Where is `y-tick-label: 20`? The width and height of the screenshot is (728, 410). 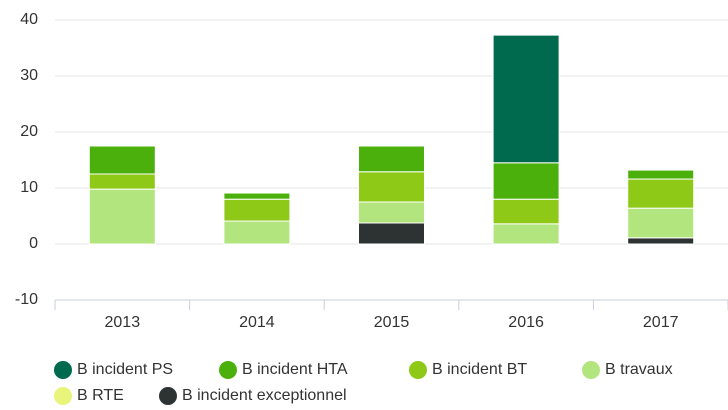 y-tick-label: 20 is located at coordinates (29, 131).